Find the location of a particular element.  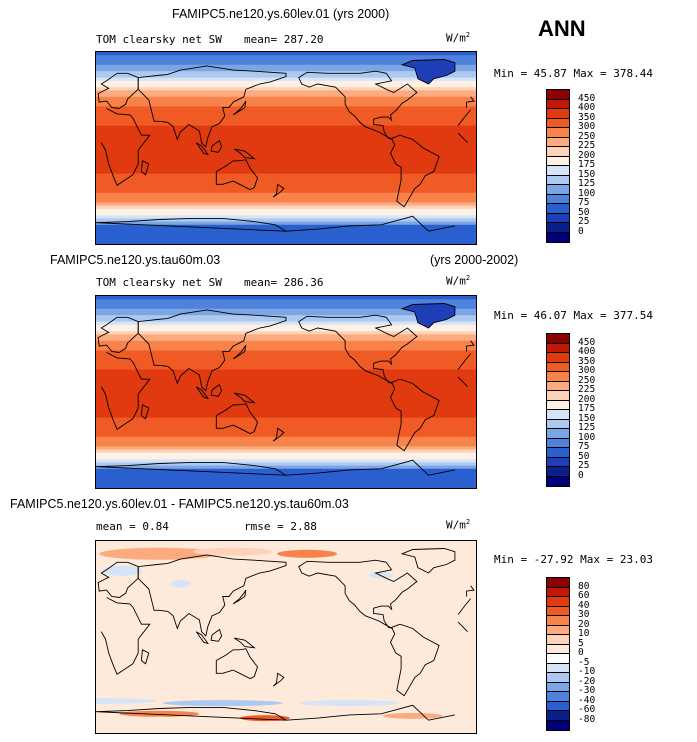

panel1-map is located at coordinates (286, 148).